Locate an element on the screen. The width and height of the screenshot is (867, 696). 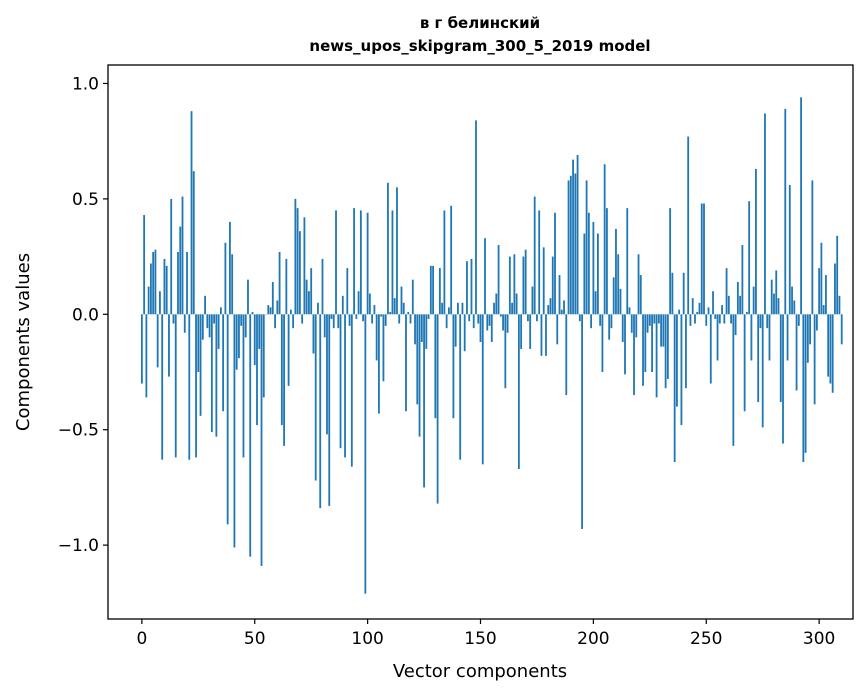
y-tick-label: −1.0 is located at coordinates (78, 546).